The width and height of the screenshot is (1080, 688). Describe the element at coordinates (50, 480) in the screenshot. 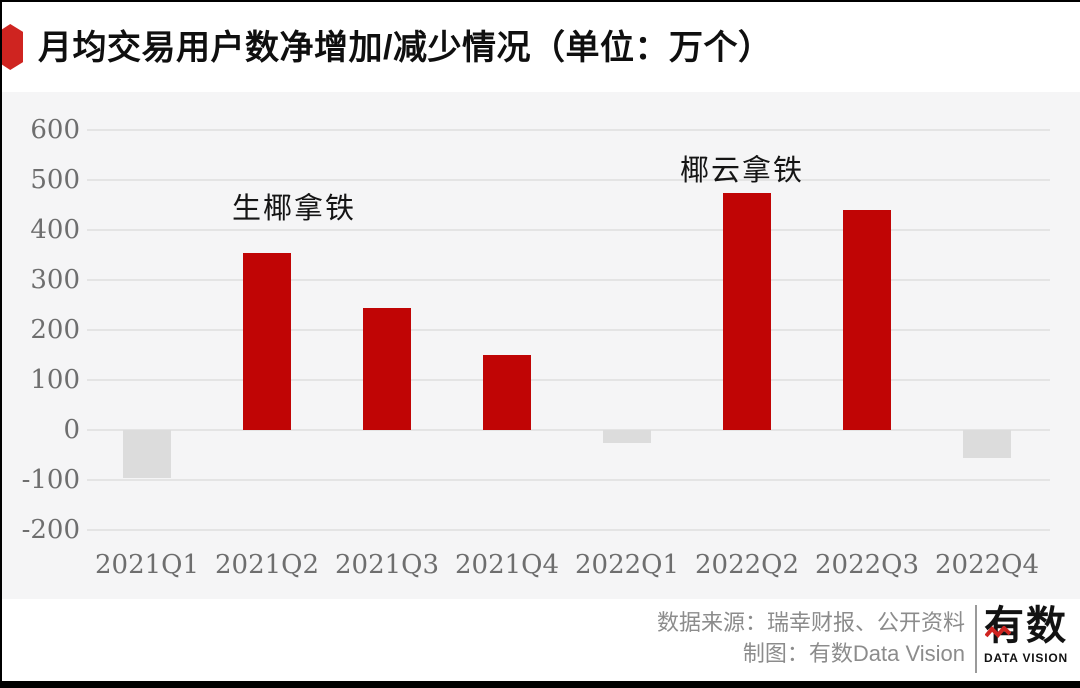

I see `y-axis-tick-label: -100` at that location.